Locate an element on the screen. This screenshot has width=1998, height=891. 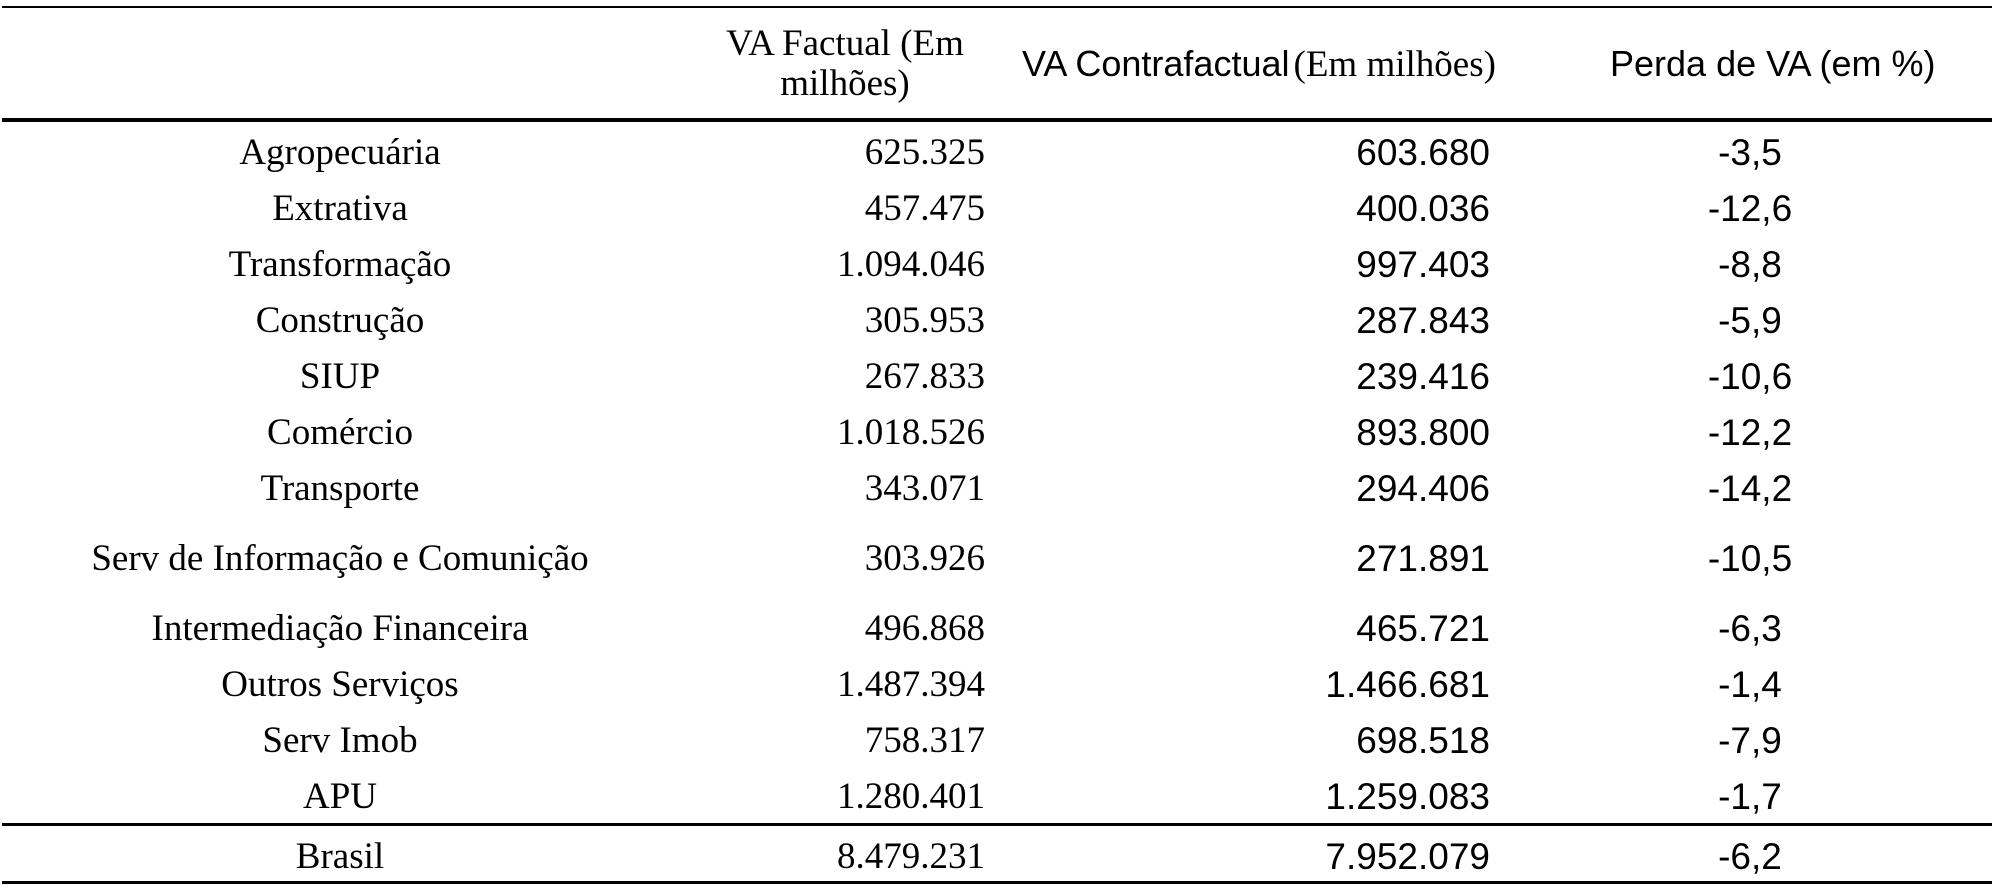
va-loss-value: -1,4 is located at coordinates (1750, 684).